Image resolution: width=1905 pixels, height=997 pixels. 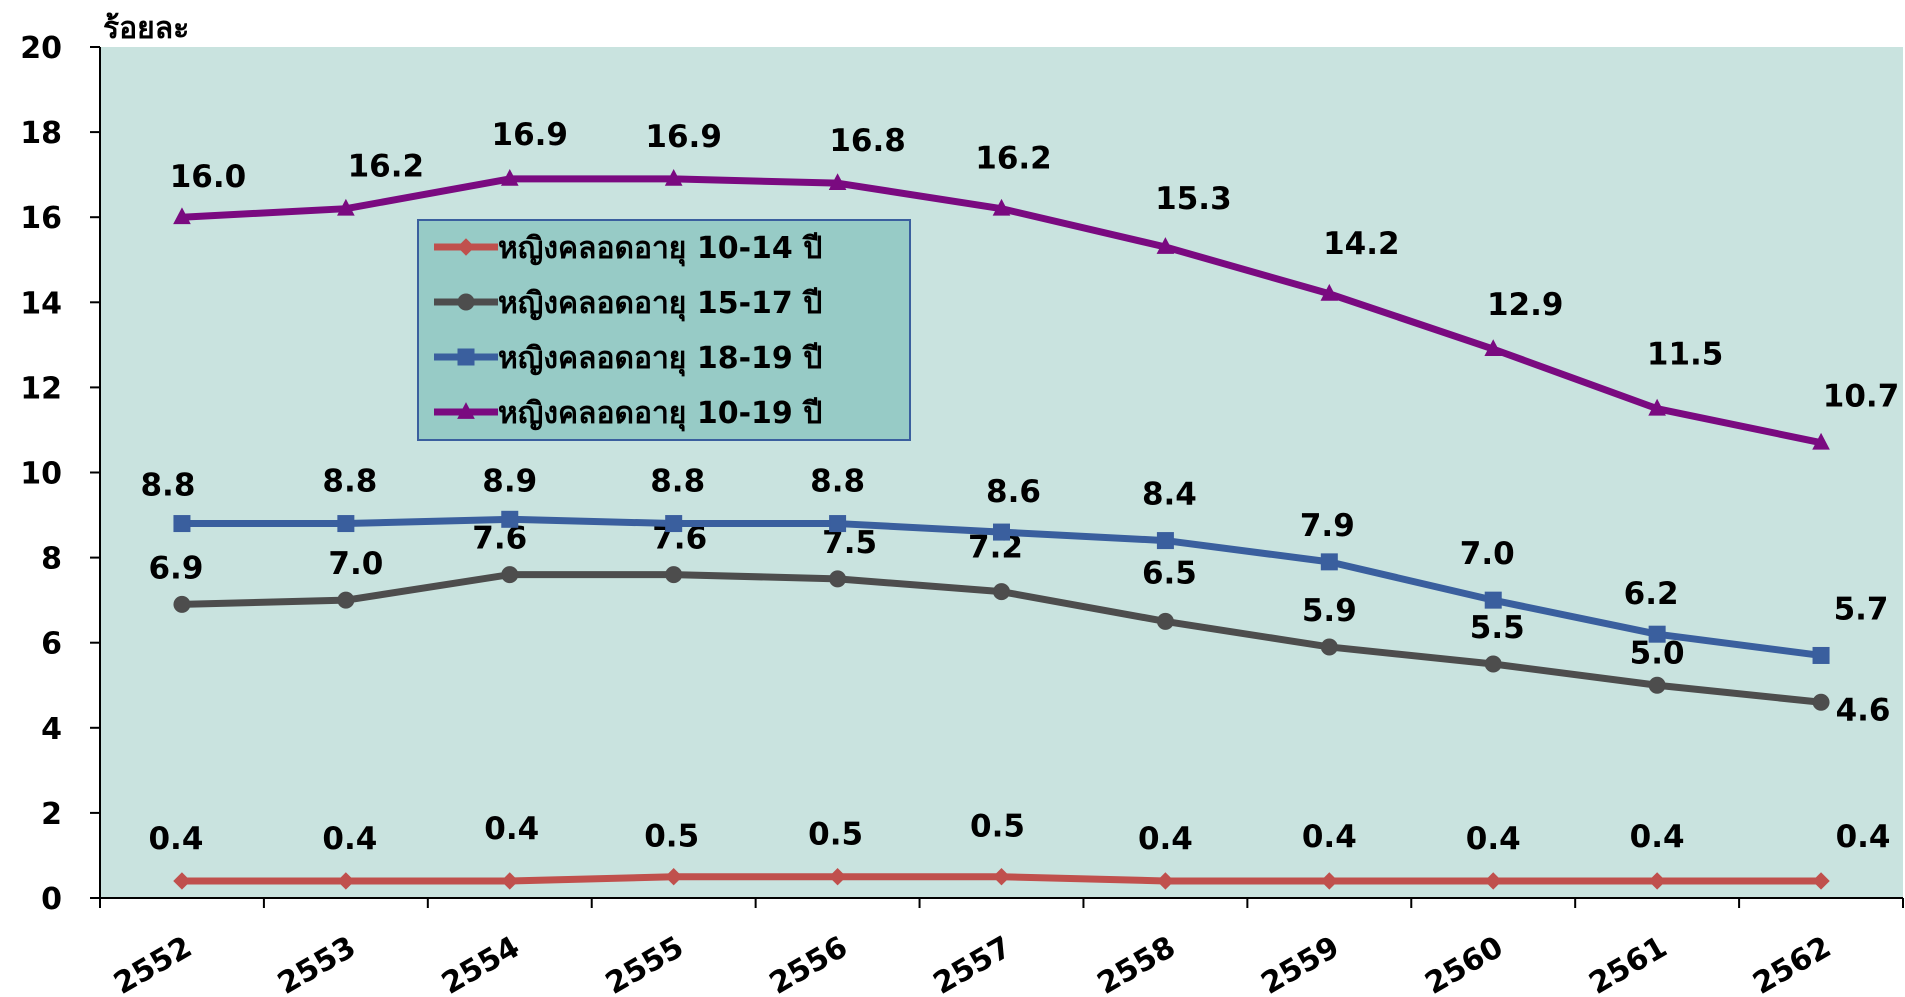 I want to click on y-tick-label: 14, so click(x=41, y=303).